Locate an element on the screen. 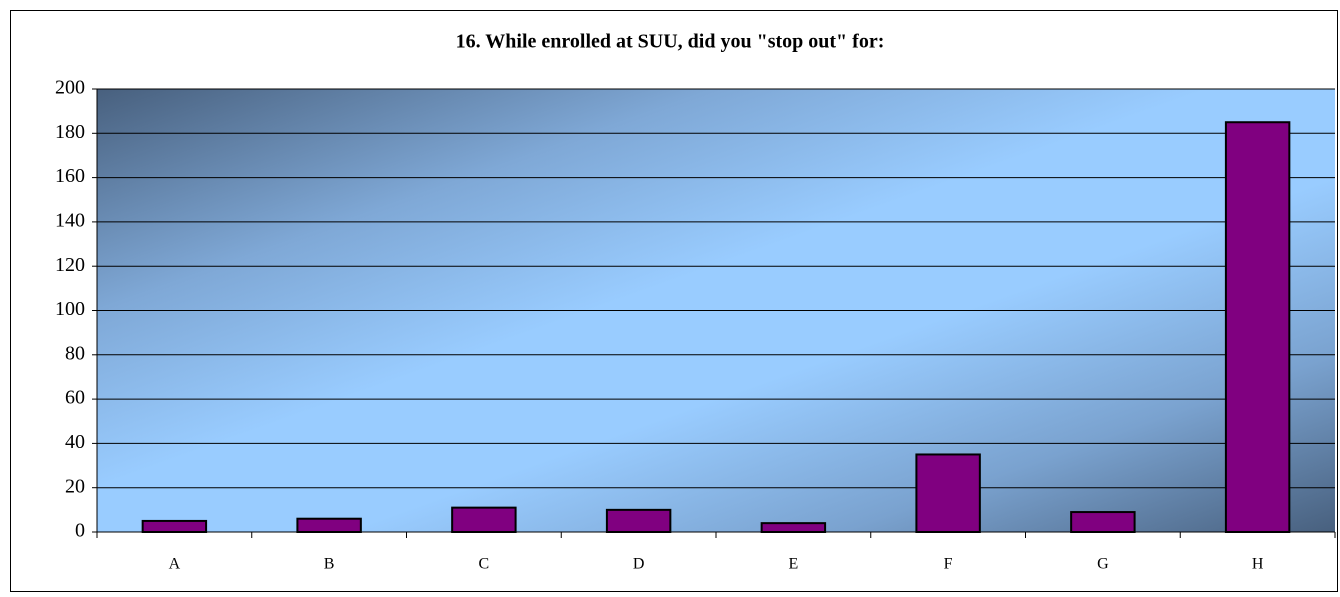 Image resolution: width=1340 pixels, height=597 pixels. y-tick-label: 100 is located at coordinates (70, 309).